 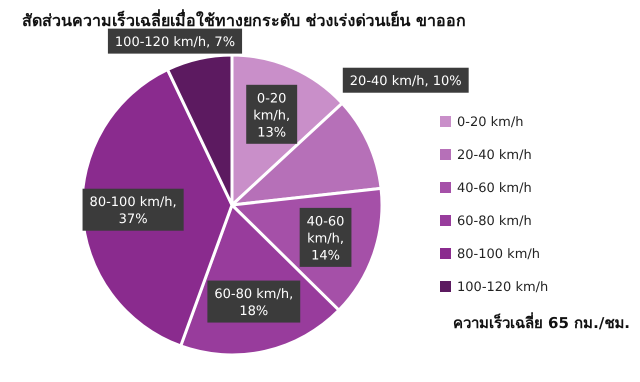 I want to click on data-label: 60-80 km/h, 18%, so click(x=254, y=303).